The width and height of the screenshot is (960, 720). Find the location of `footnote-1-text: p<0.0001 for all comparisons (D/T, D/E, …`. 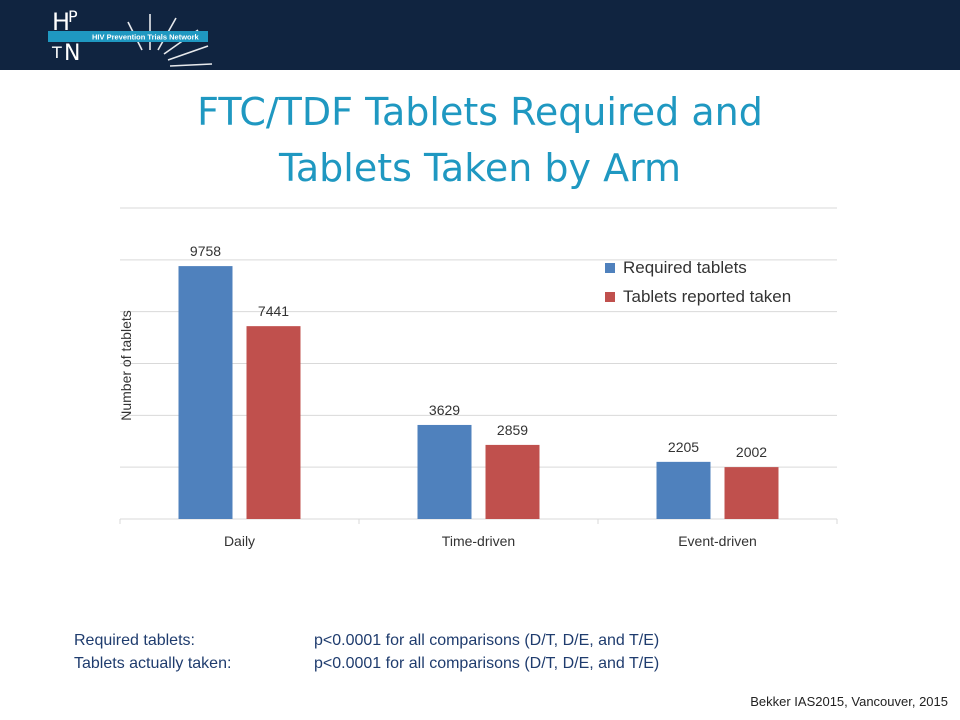

footnote-1-text: p<0.0001 for all comparisons (D/T, D/E, … is located at coordinates (487, 640).